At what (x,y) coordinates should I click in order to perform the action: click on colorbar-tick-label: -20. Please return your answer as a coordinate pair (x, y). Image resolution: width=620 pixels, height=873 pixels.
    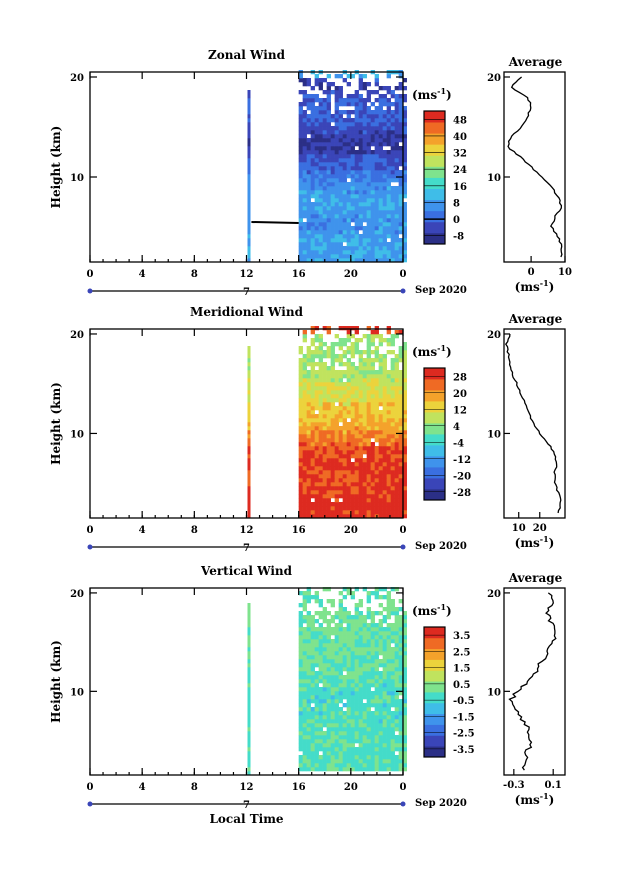
    Looking at the image, I should click on (462, 476).